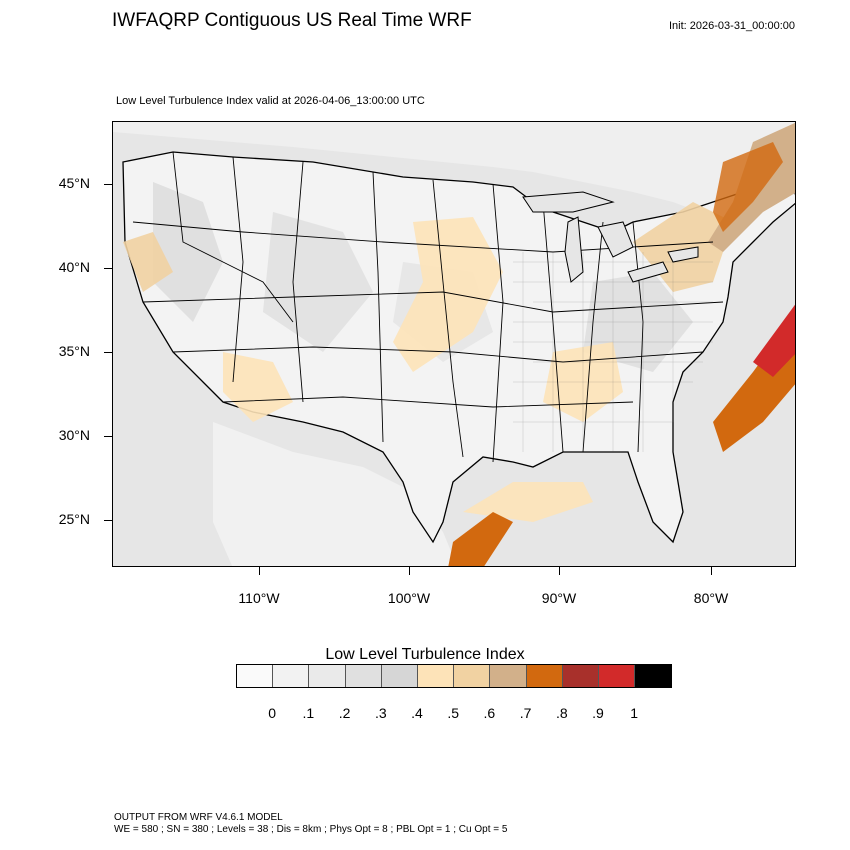 This screenshot has width=850, height=850. What do you see at coordinates (308, 713) in the screenshot?
I see `legend-tick-label: .1` at bounding box center [308, 713].